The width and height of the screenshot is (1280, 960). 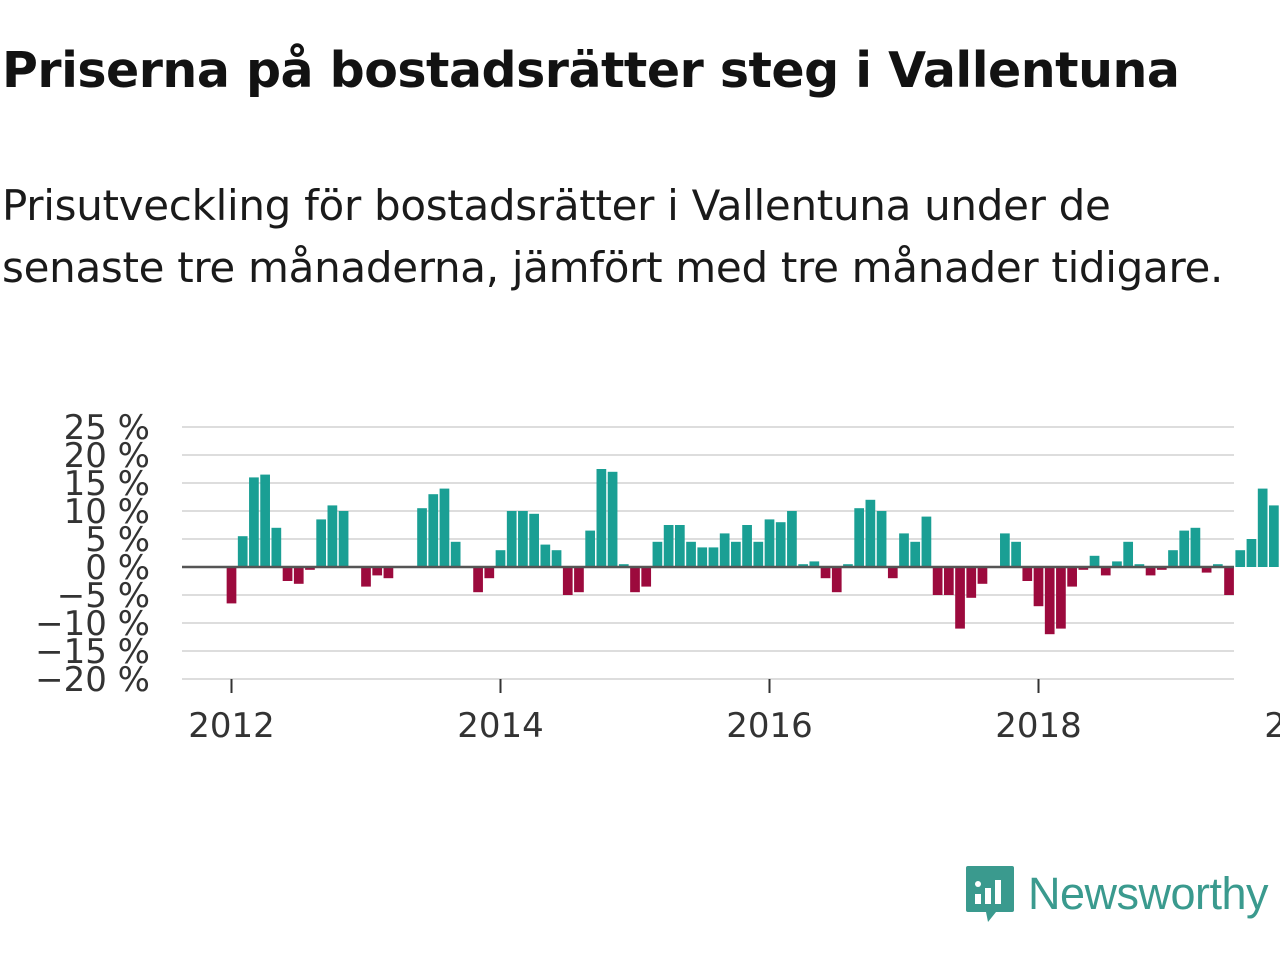 I want to click on y-tick-label: −20 %, so click(x=92, y=680).